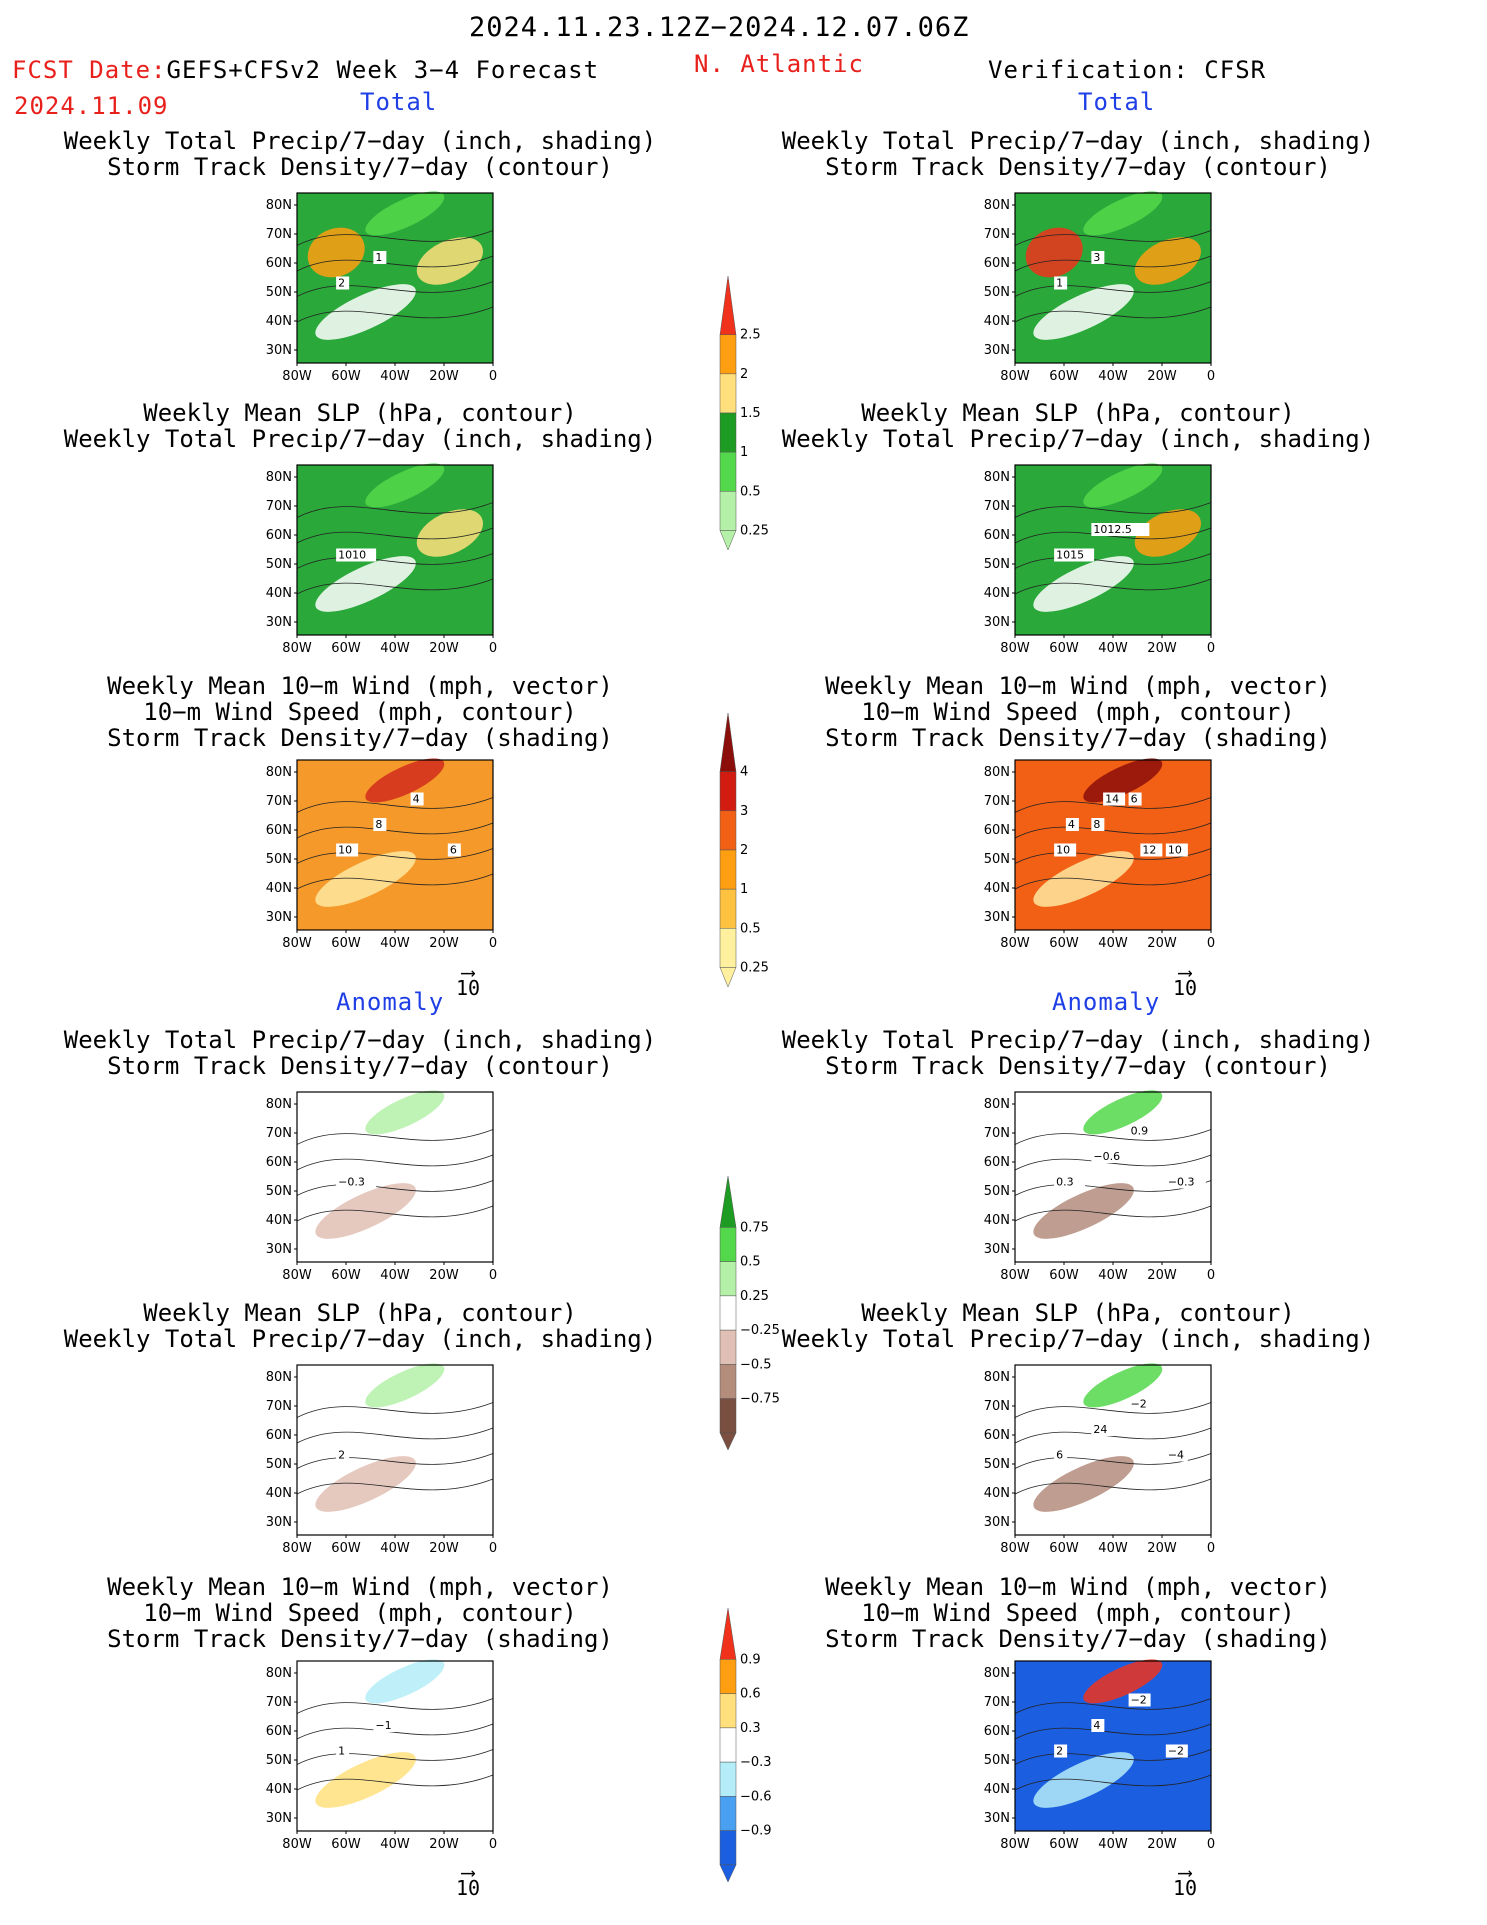  I want to click on contour-label: 2, so click(341, 283).